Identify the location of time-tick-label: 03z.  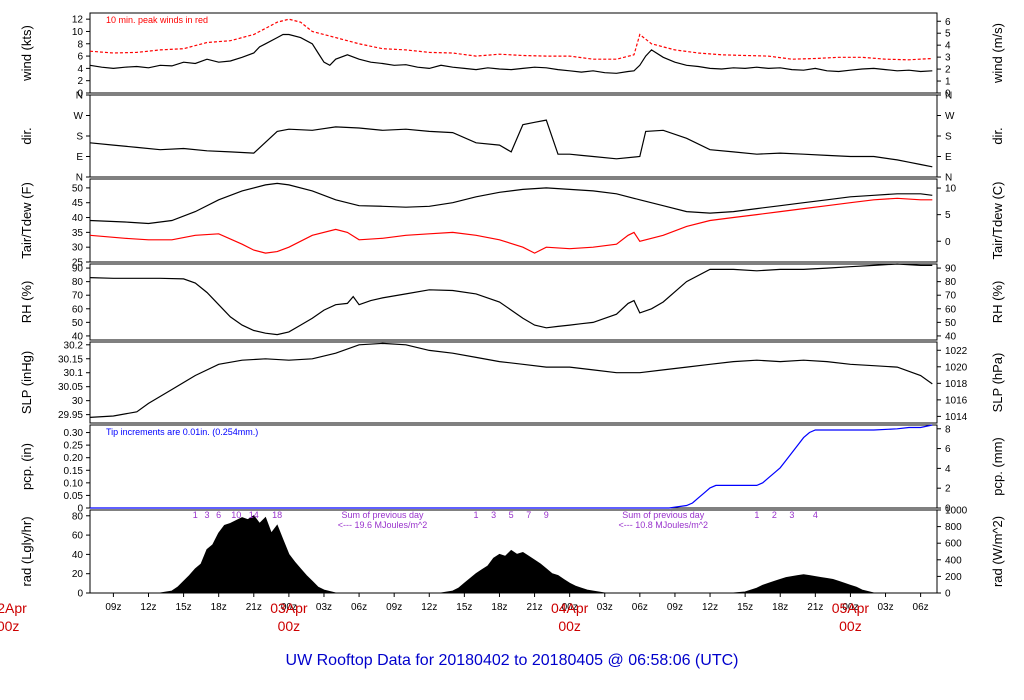
(324, 607).